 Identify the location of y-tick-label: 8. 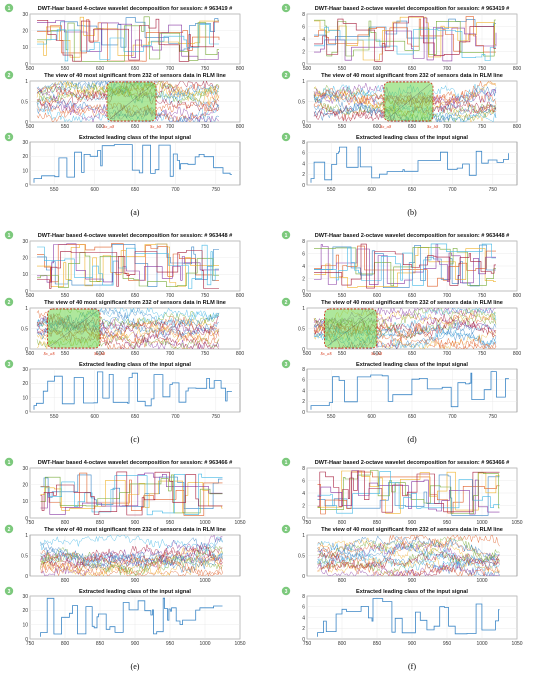
(303, 469).